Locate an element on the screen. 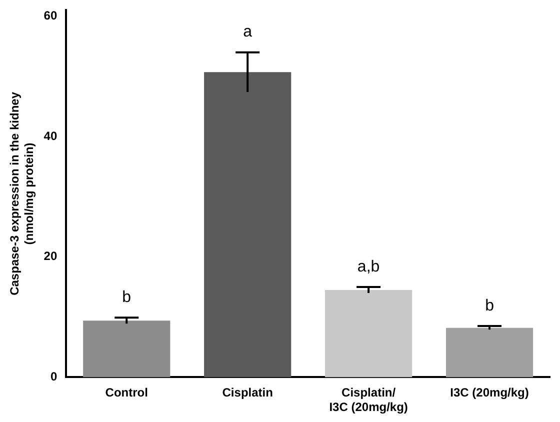  y-tick-label: 40 is located at coordinates (51, 135).